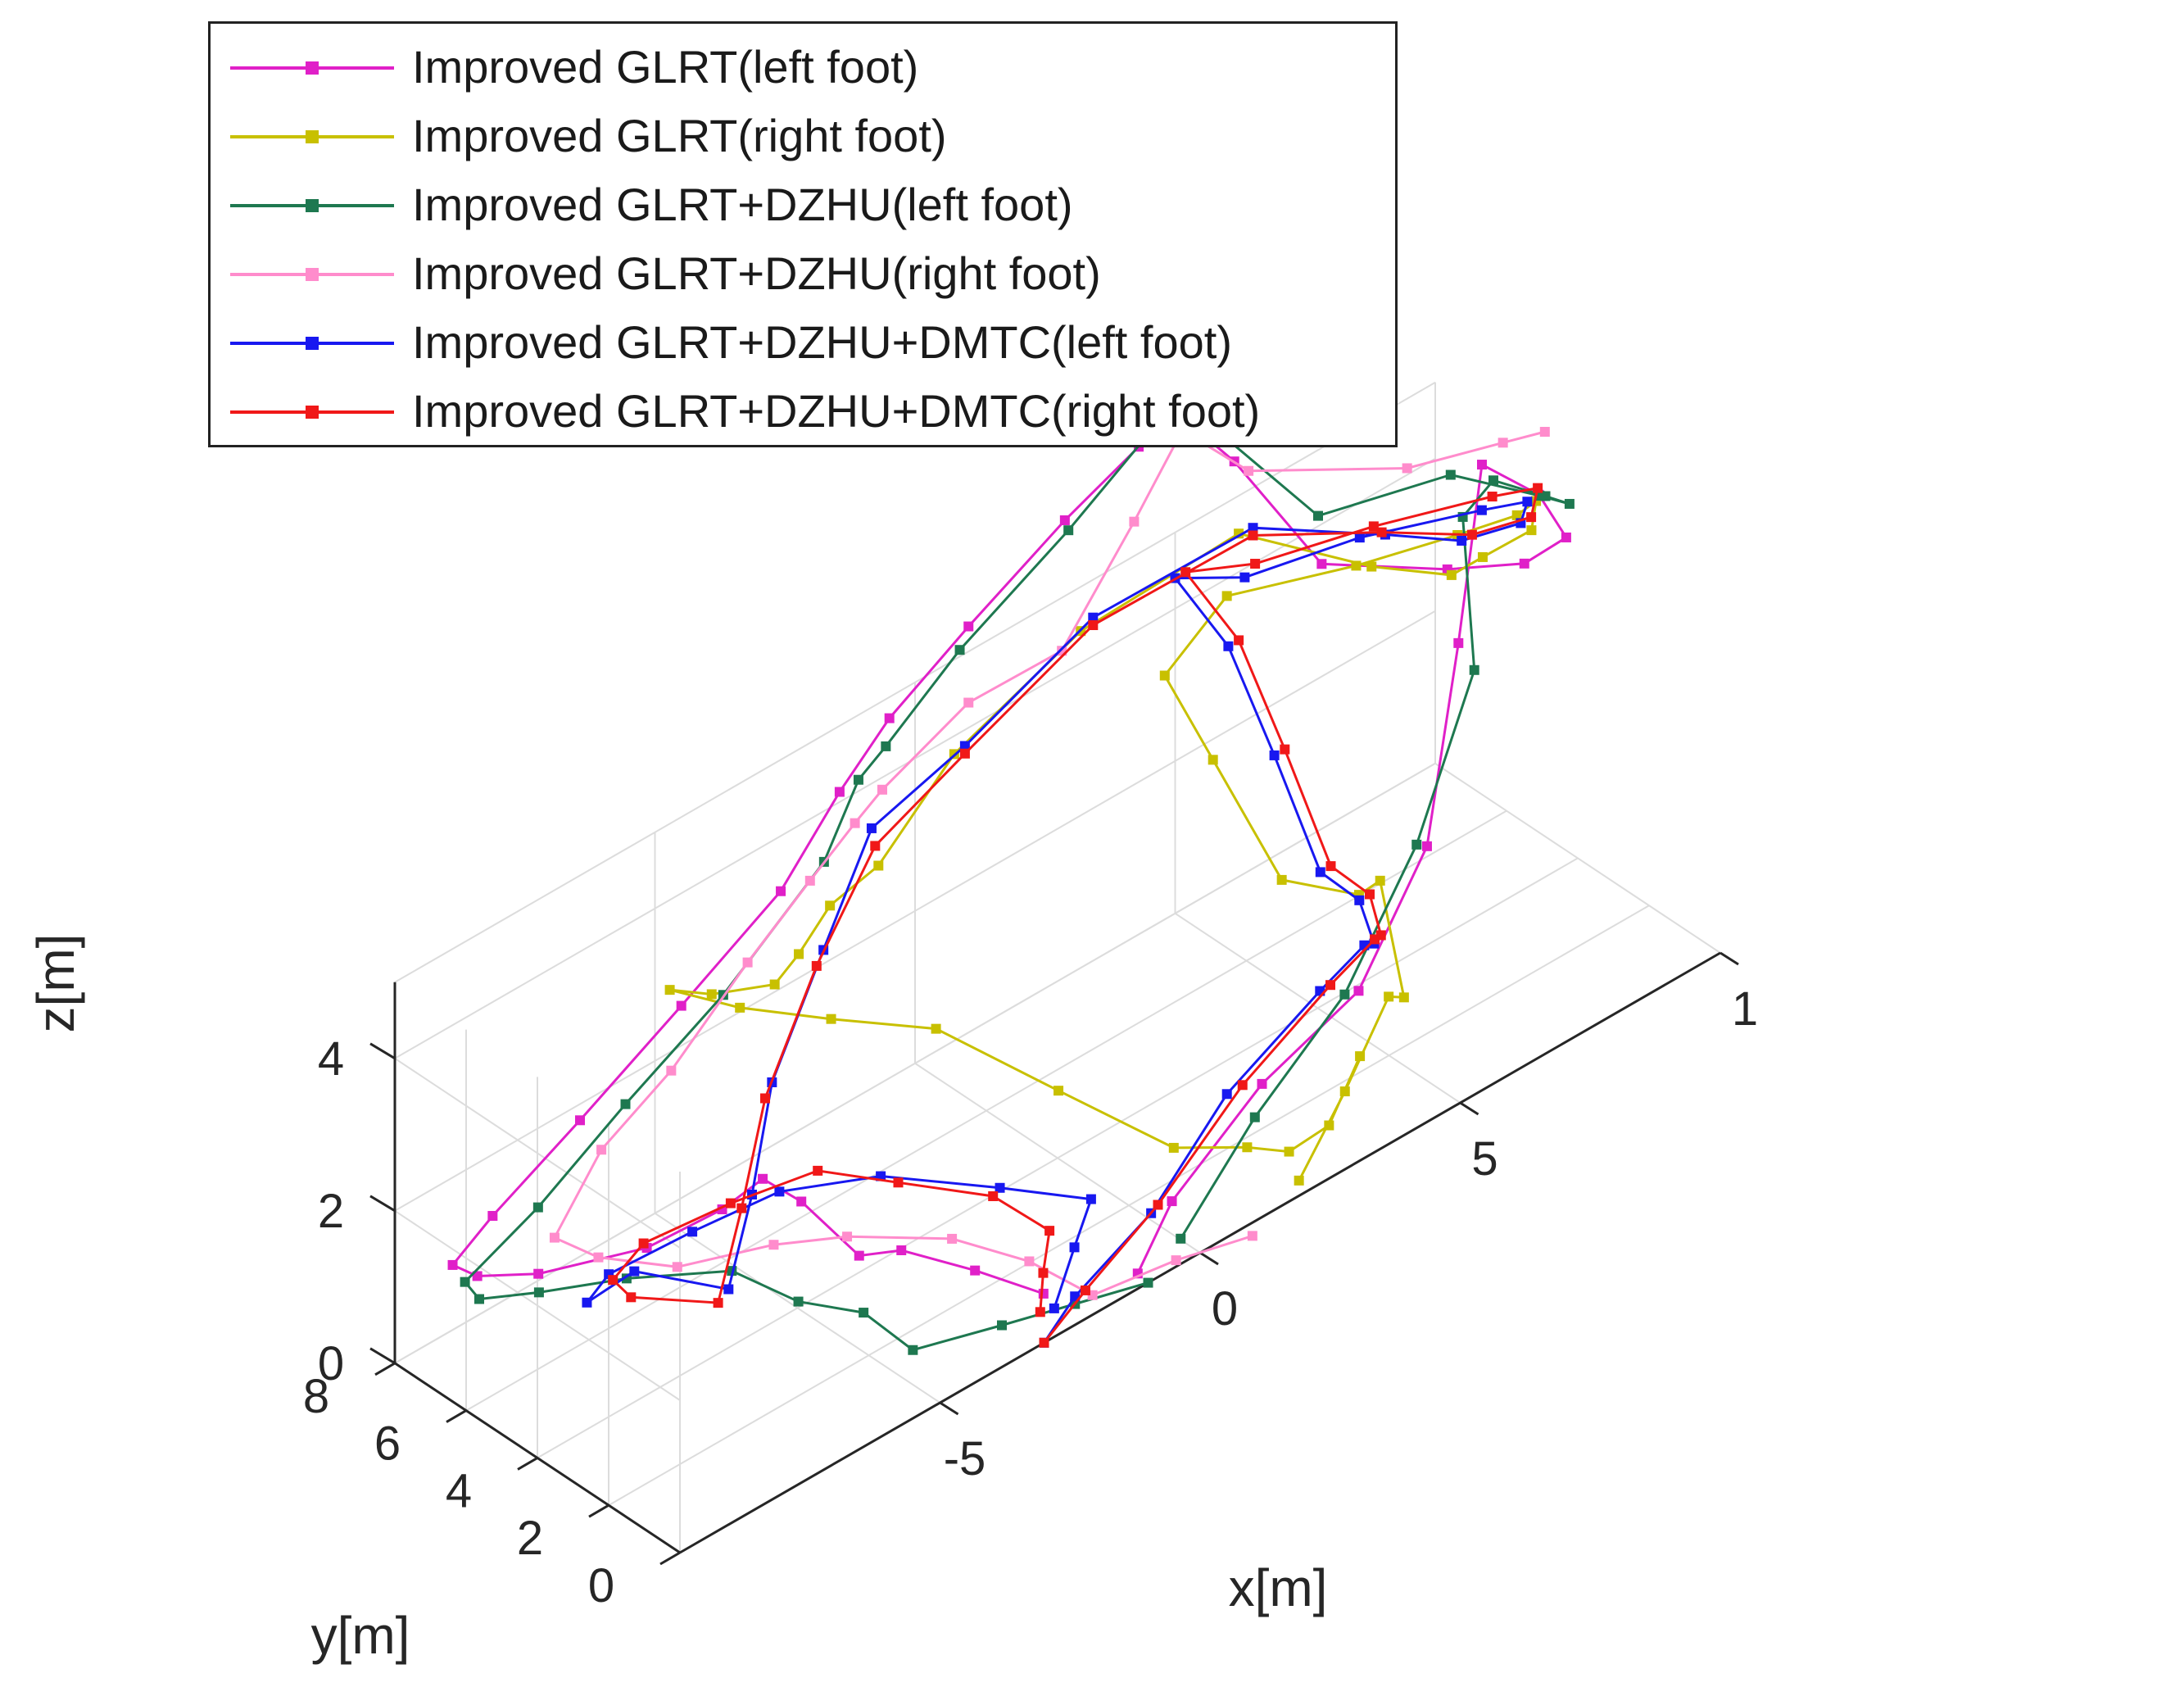 The width and height of the screenshot is (2184, 1687). I want to click on legend-swatch-dzhu-left, so click(312, 205).